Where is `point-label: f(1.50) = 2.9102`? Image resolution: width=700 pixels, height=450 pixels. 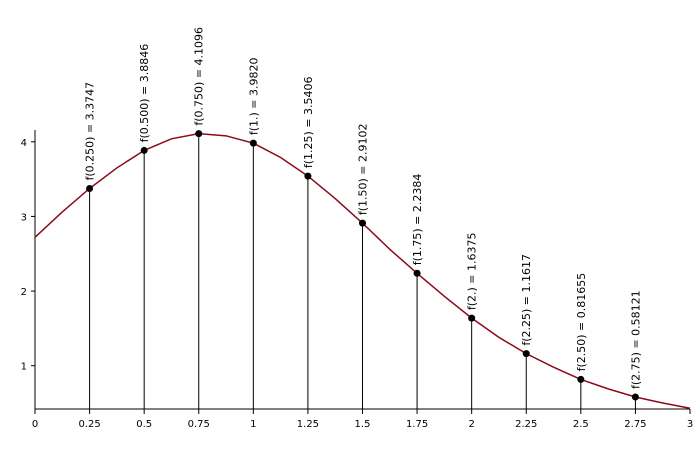
point-label: f(1.50) = 2.9102 is located at coordinates (363, 169).